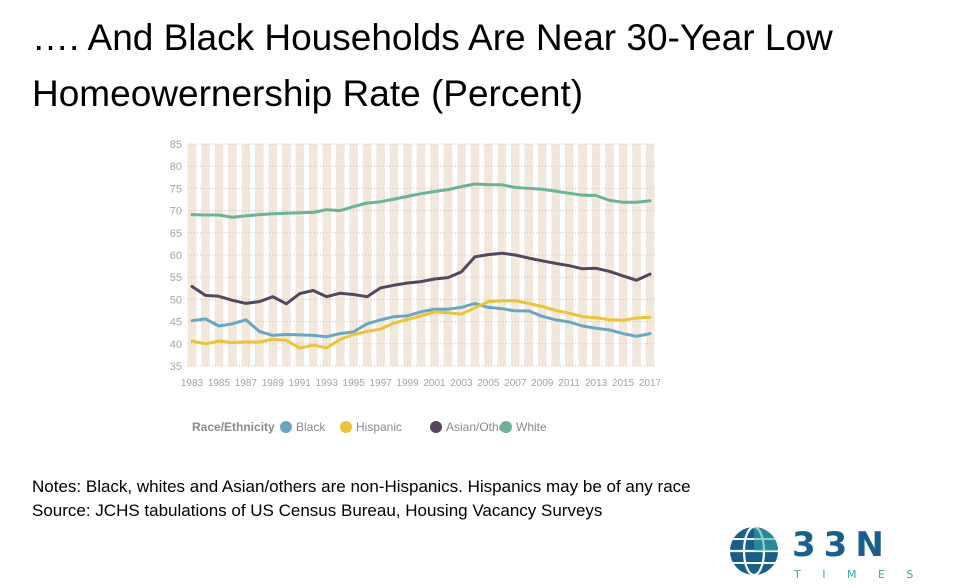 The height and width of the screenshot is (588, 972). What do you see at coordinates (176, 323) in the screenshot?
I see `y-tick-label: 45` at bounding box center [176, 323].